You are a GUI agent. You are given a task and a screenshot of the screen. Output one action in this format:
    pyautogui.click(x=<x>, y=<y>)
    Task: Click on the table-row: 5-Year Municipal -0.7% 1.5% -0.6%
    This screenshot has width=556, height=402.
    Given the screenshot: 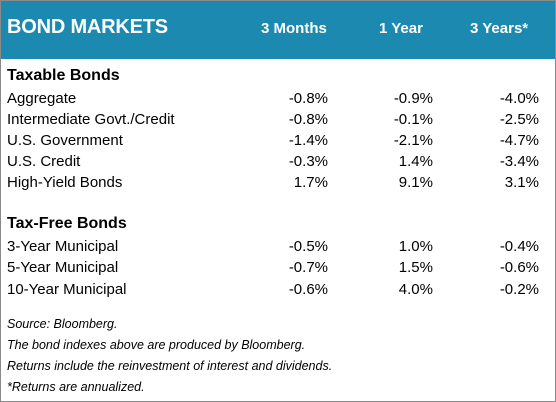 What is the action you would take?
    pyautogui.click(x=278, y=269)
    